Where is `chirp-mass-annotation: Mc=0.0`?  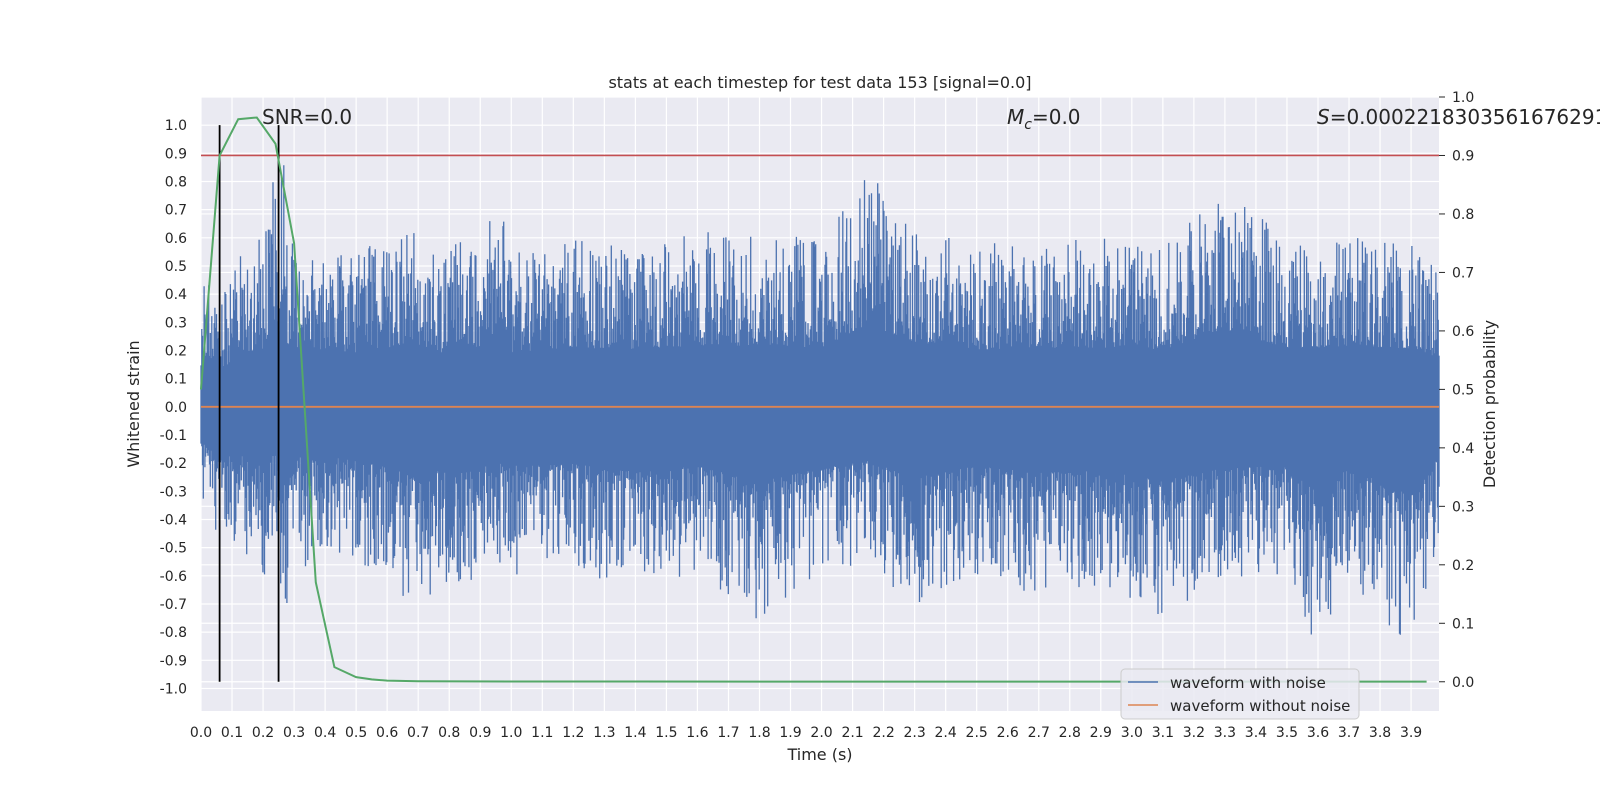
chirp-mass-annotation: Mc=0.0 is located at coordinates (1044, 119).